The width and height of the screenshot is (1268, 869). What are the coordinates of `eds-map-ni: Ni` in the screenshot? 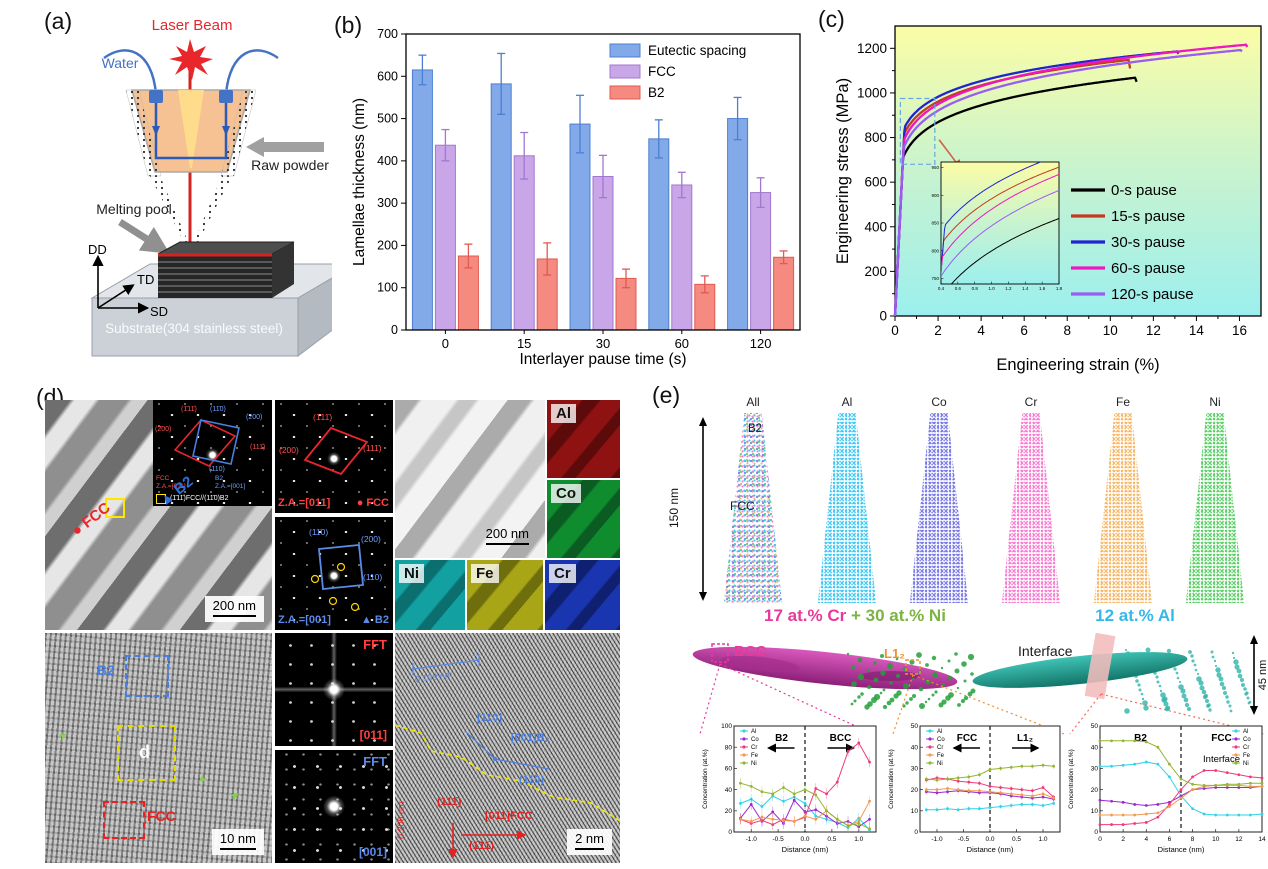 It's located at (430, 595).